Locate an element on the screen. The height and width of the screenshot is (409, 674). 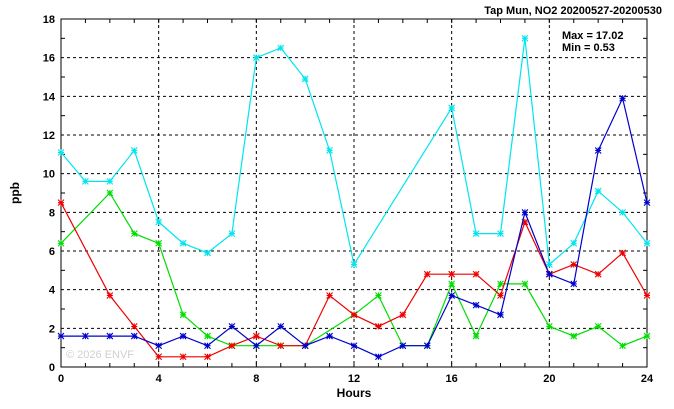
max-value-label: Max = 17.02 is located at coordinates (592, 36).